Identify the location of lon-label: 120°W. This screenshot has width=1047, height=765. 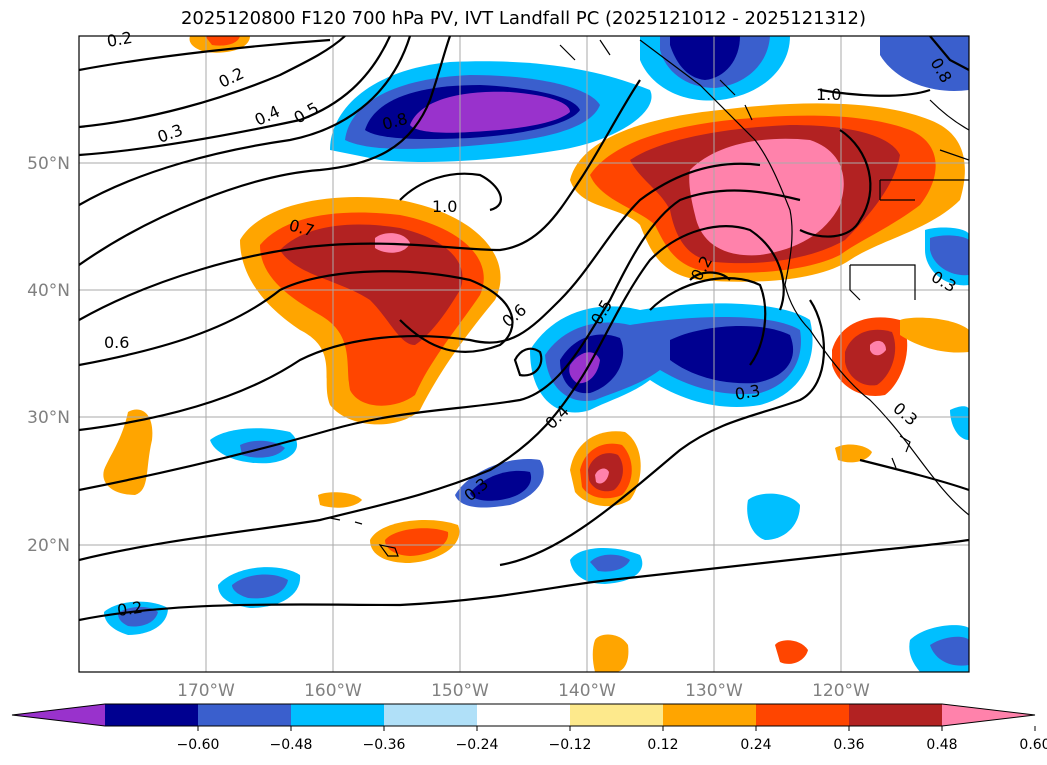
(841, 691).